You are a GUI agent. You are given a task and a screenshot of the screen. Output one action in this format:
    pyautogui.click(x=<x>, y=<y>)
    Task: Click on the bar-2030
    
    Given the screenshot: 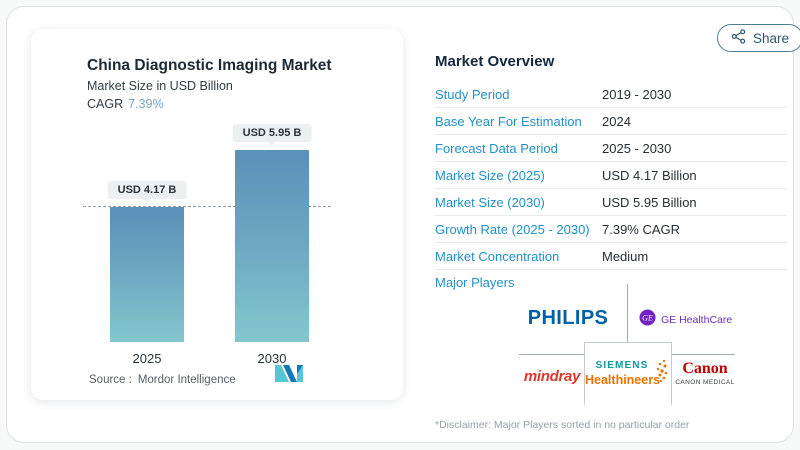 What is the action you would take?
    pyautogui.click(x=272, y=246)
    